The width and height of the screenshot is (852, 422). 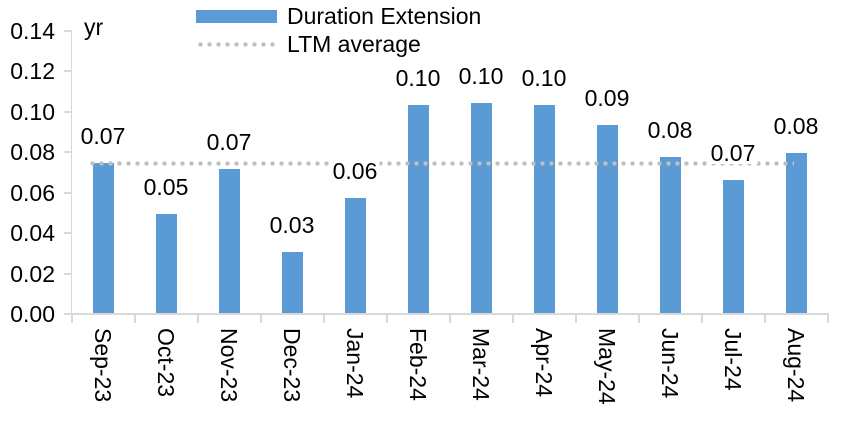 I want to click on x-axis-category-label: May-24, so click(x=607, y=366).